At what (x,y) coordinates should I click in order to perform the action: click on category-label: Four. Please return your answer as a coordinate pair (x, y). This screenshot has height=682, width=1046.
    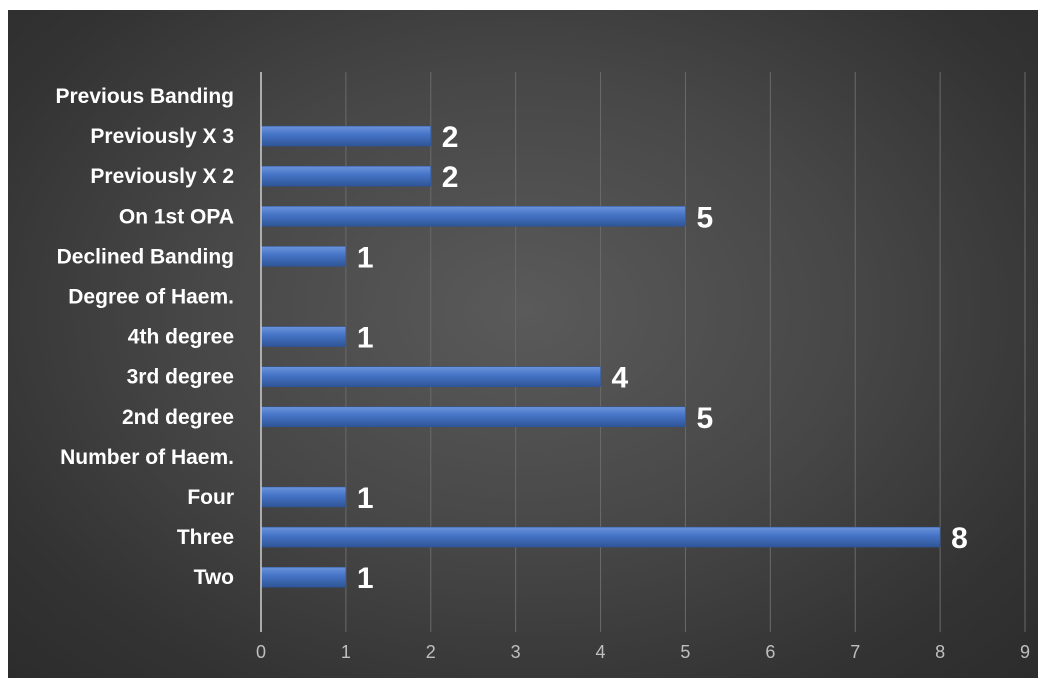
    Looking at the image, I should click on (210, 497).